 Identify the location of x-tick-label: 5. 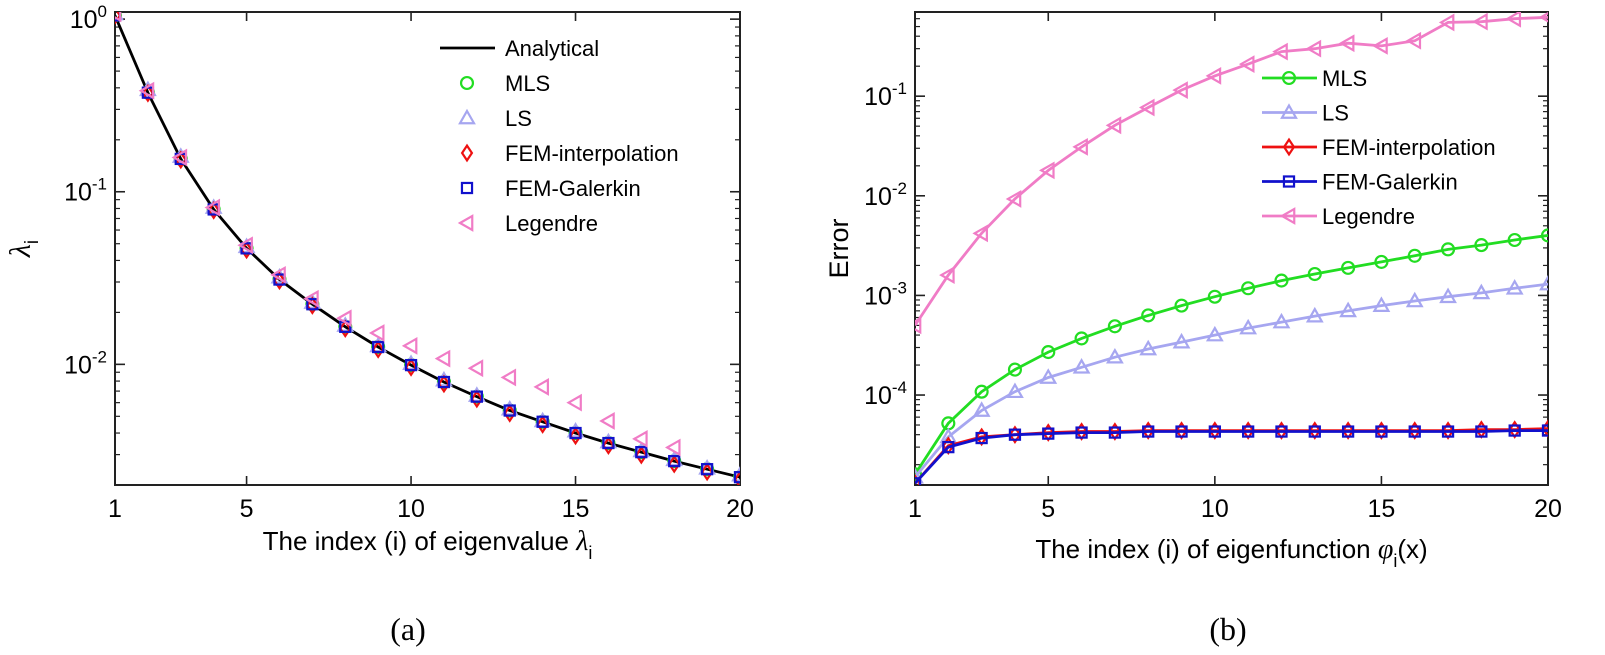
(247, 509).